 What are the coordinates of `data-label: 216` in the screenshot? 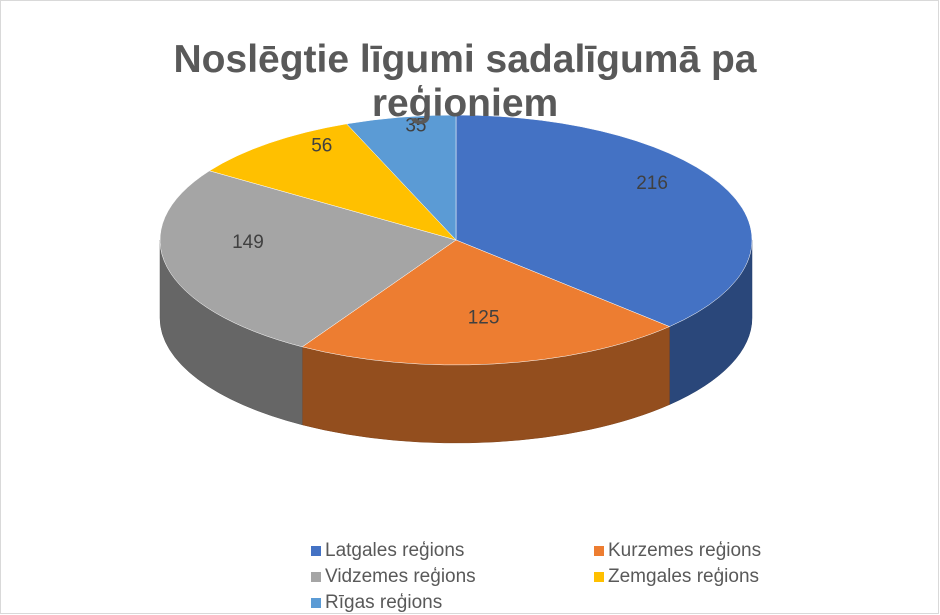 It's located at (652, 183).